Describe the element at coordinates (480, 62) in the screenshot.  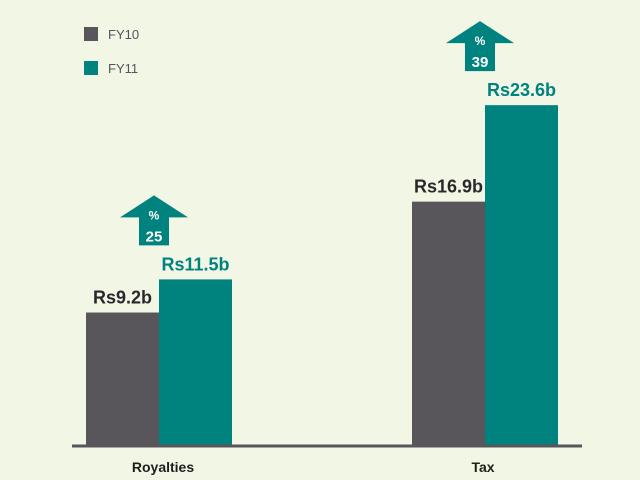
I see `growth-value-tax: 39` at that location.